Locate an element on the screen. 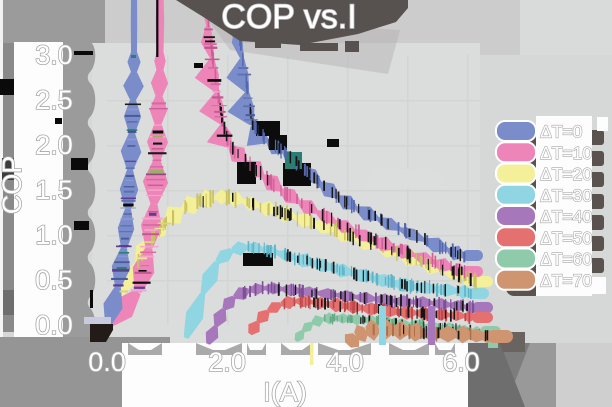 Image resolution: width=612 pixels, height=407 pixels. svg-text: 0.5 is located at coordinates (54, 280).